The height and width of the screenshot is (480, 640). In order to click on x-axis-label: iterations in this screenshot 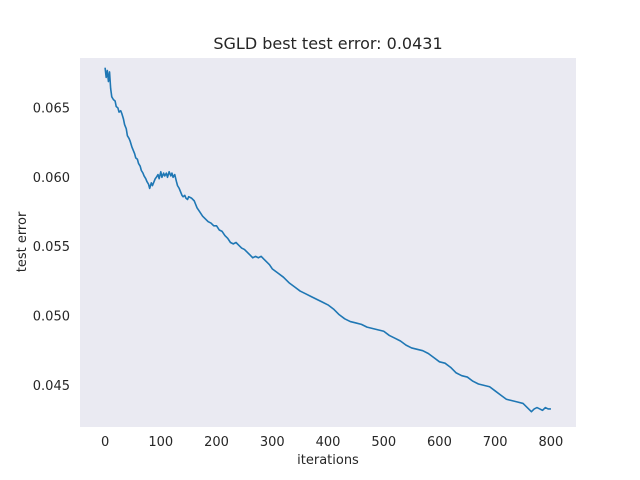, I will do `click(328, 460)`.